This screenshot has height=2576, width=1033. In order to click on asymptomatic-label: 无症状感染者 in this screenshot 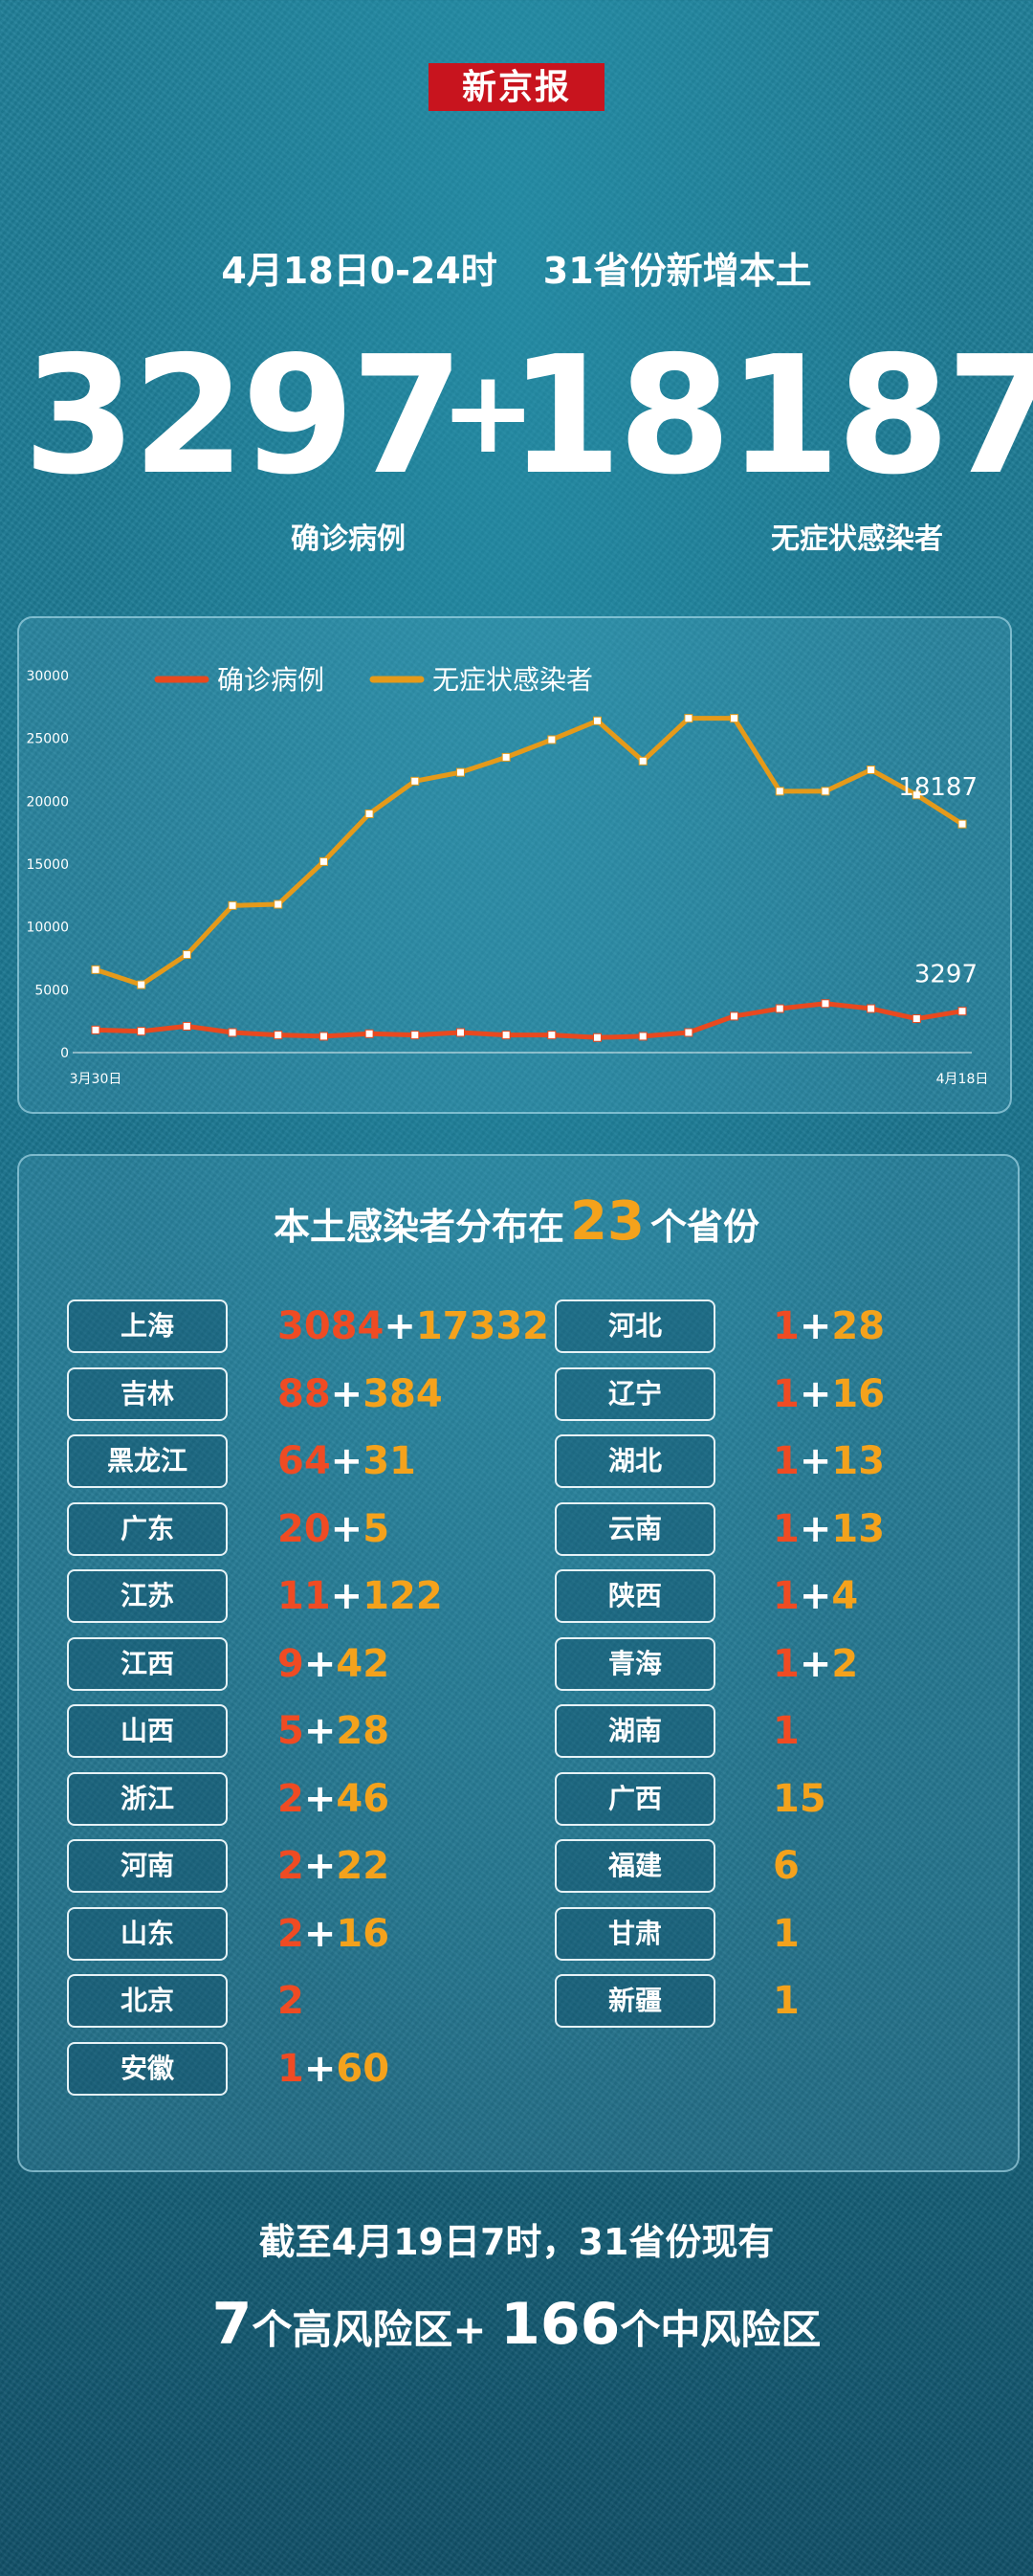, I will do `click(857, 539)`.